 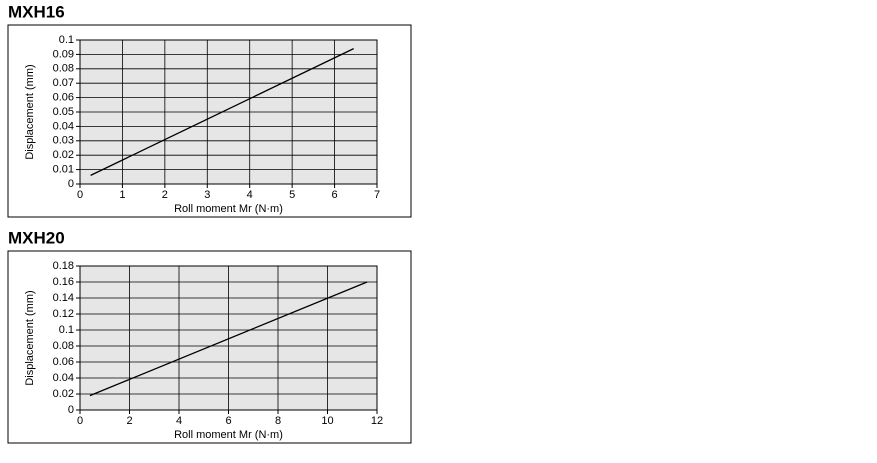 I want to click on y-tick-label: 0.18, so click(x=63, y=266).